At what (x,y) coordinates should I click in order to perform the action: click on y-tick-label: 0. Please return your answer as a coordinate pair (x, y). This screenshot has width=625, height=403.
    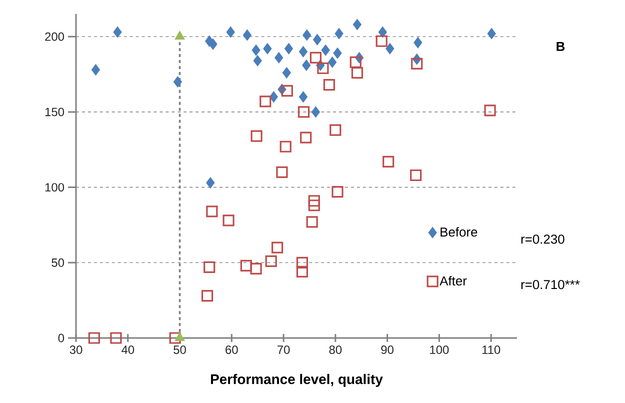
    Looking at the image, I should click on (61, 338).